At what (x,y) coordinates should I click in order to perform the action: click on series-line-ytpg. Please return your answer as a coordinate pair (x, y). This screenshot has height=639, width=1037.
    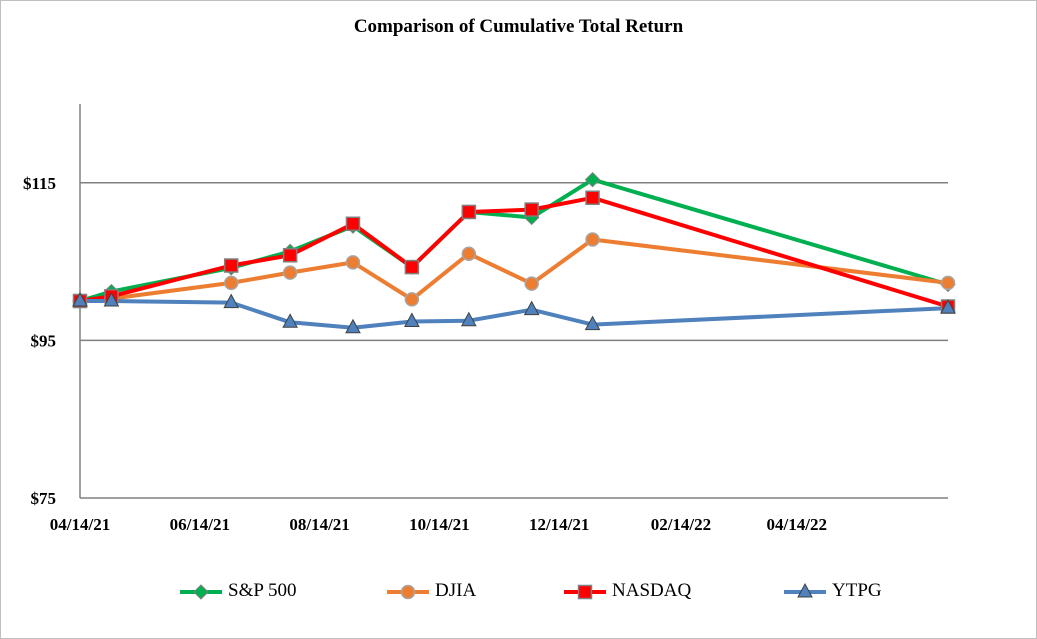
    Looking at the image, I should click on (514, 314).